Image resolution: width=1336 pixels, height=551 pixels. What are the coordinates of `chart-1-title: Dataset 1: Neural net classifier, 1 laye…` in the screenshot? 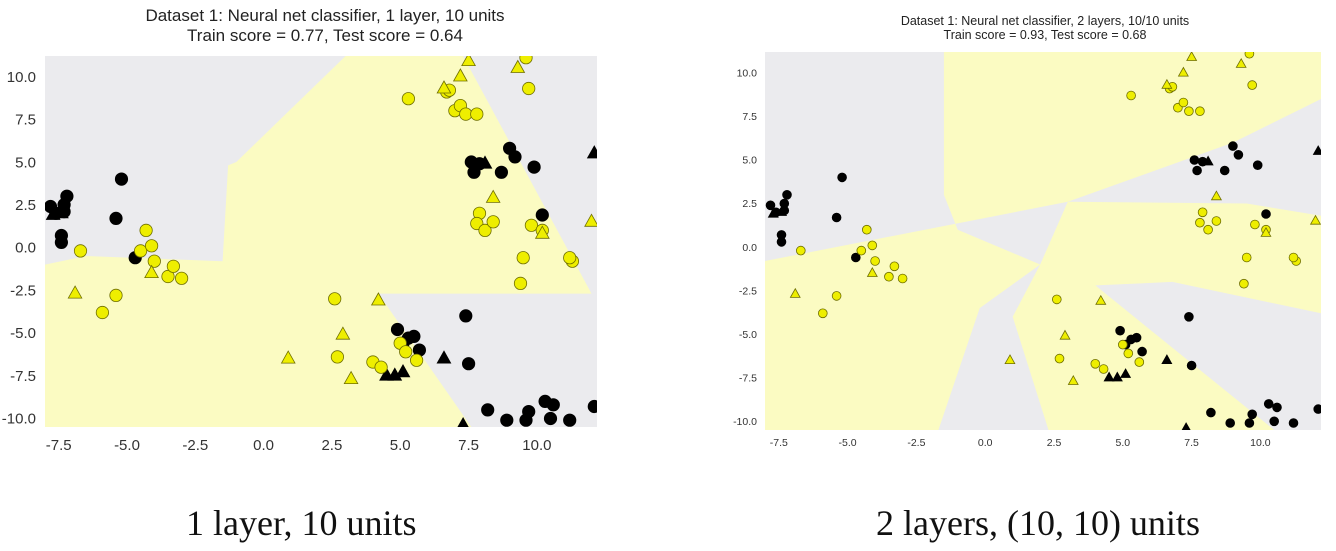 It's located at (325, 15).